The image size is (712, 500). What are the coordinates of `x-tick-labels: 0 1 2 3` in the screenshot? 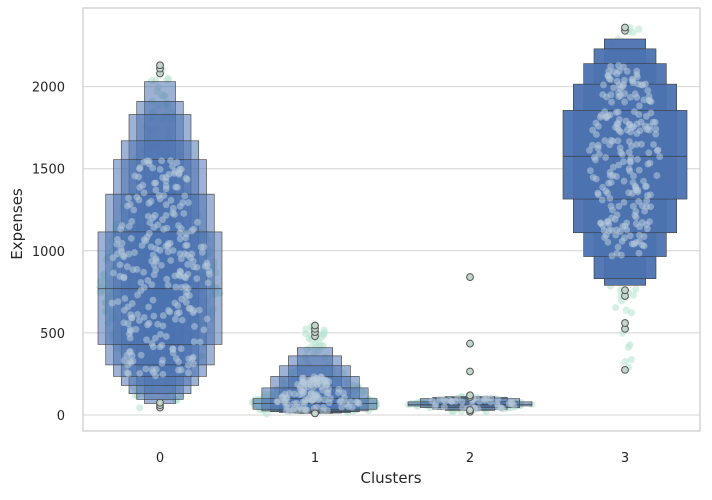 It's located at (392, 458).